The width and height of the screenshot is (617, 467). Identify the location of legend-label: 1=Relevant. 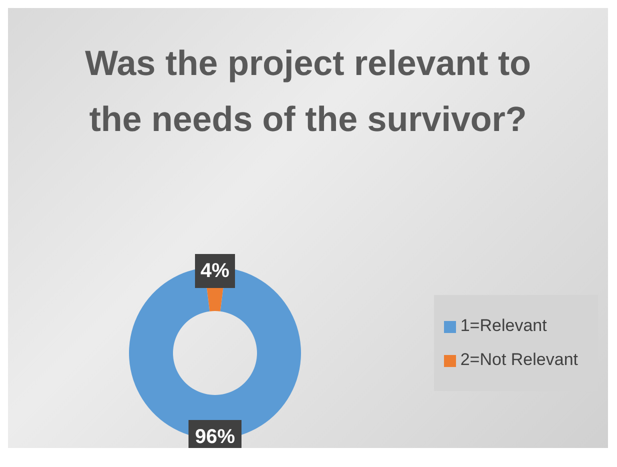
(503, 325).